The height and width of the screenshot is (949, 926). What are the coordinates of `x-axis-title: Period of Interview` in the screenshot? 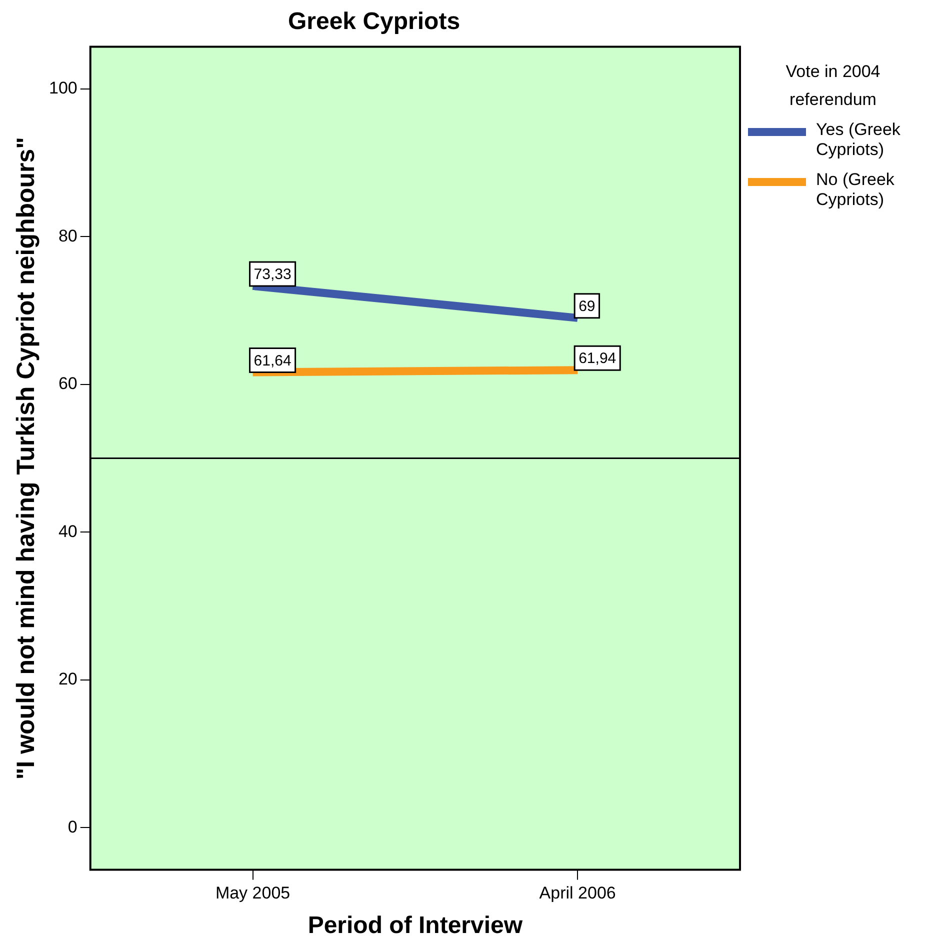 It's located at (415, 926).